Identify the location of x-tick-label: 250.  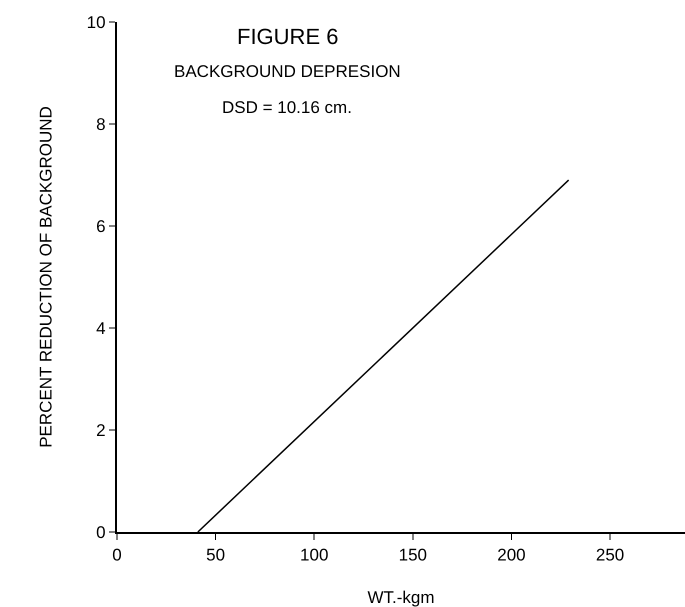
(610, 554).